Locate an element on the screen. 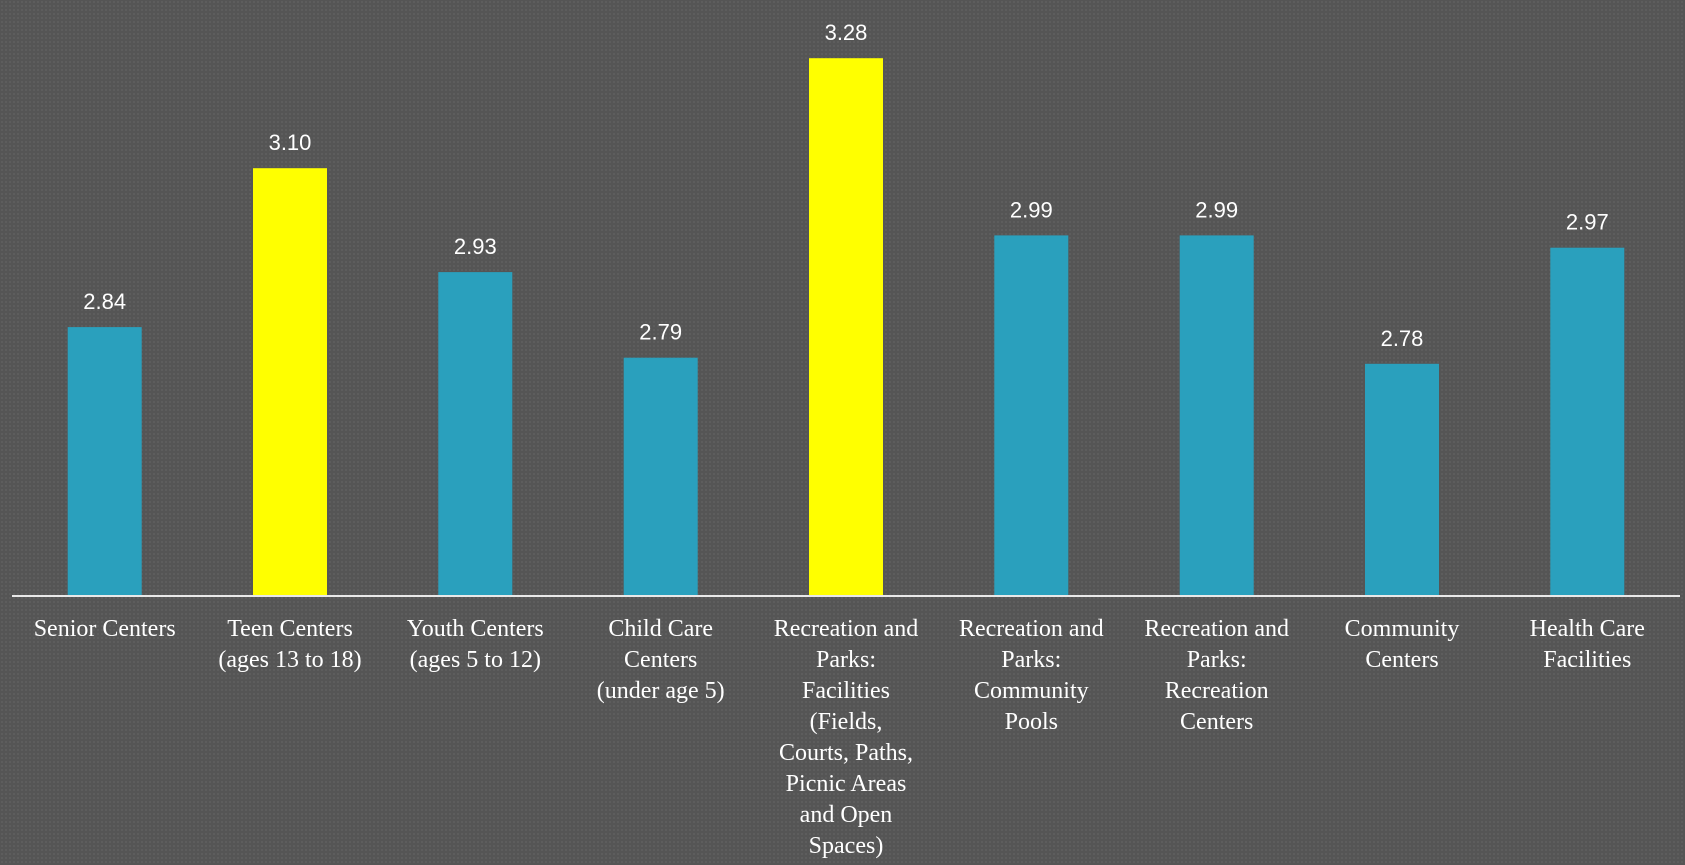 The width and height of the screenshot is (1685, 865). category-label: Senior Centers is located at coordinates (104, 629).